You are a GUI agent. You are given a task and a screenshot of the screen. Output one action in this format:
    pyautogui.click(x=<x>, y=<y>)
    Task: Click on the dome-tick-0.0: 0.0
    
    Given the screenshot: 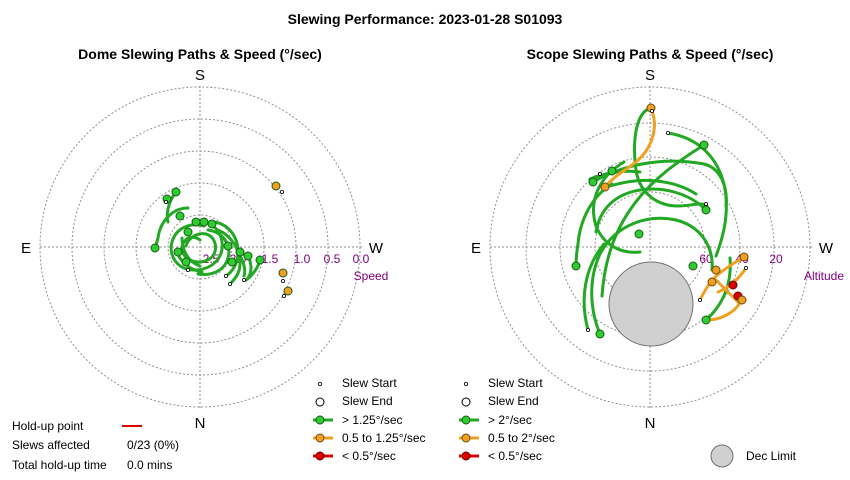 What is the action you would take?
    pyautogui.click(x=361, y=259)
    